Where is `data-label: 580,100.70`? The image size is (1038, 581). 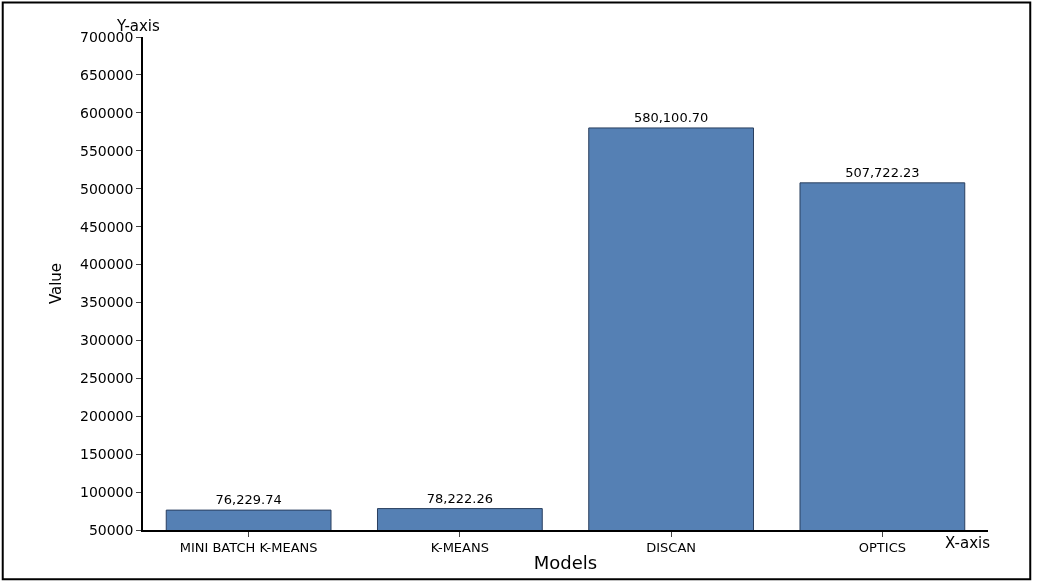
data-label: 580,100.70 is located at coordinates (671, 117).